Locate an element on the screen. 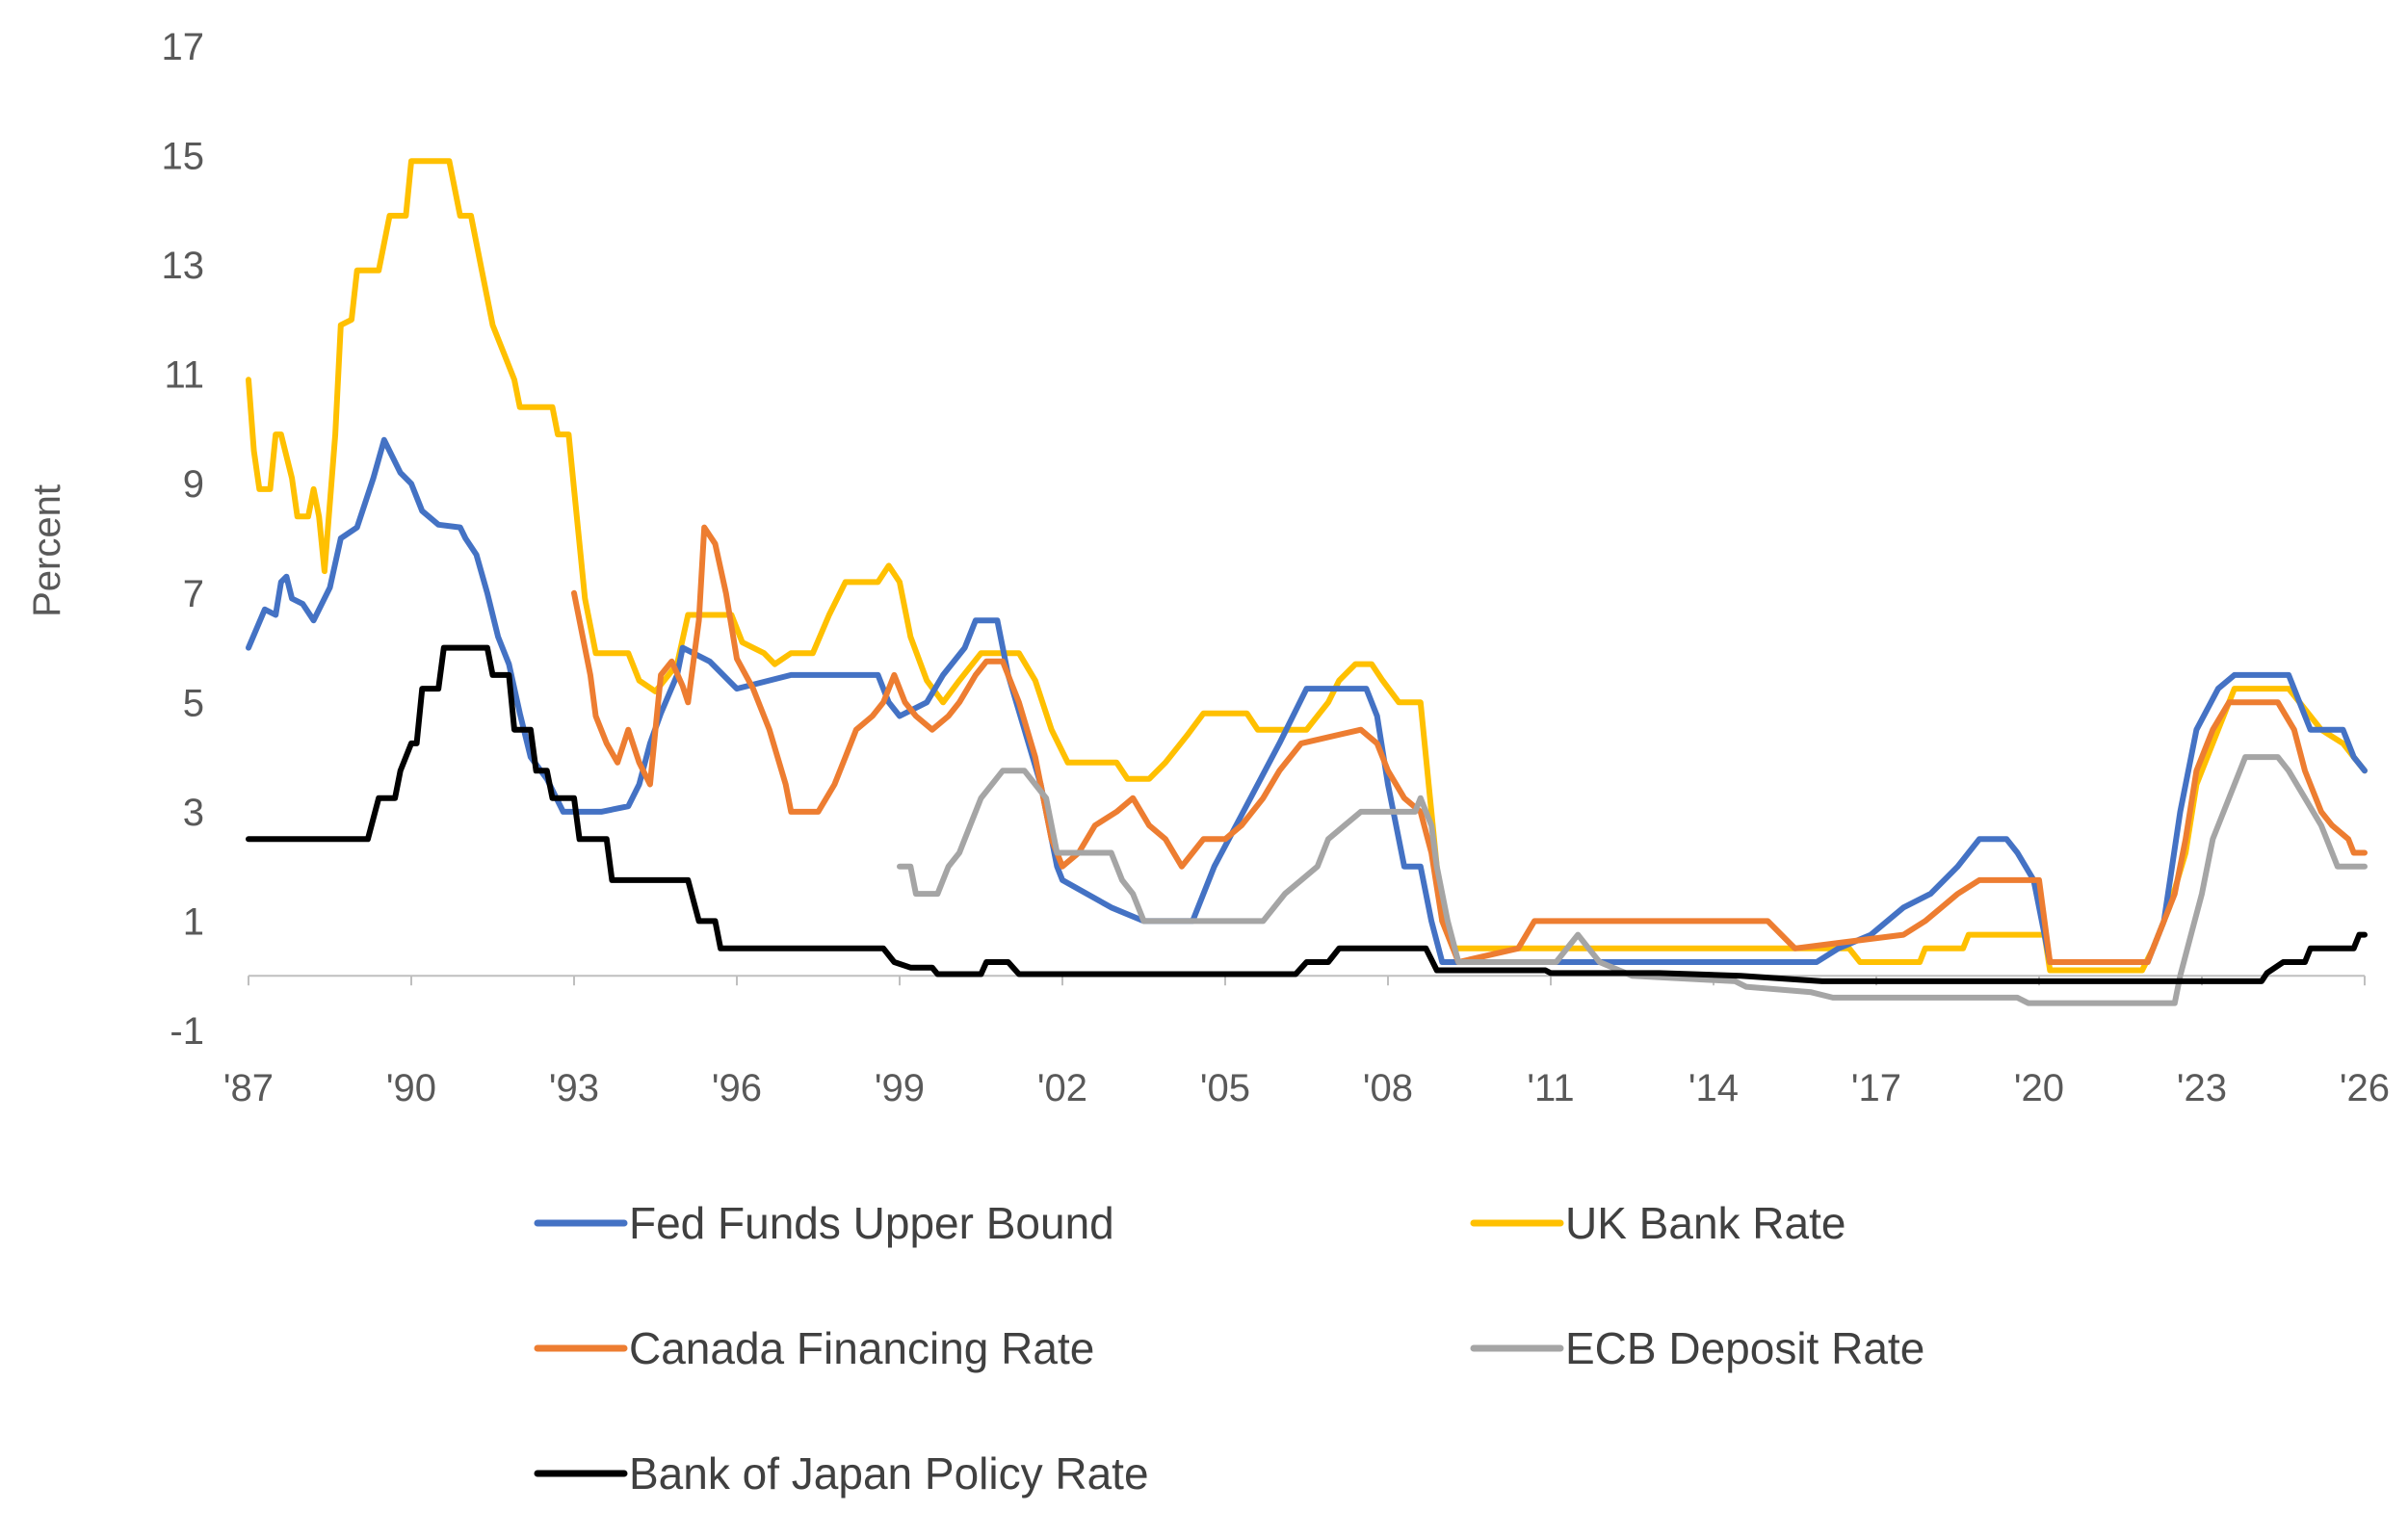 Image resolution: width=2408 pixels, height=1538 pixels. x-tick-label: '20 is located at coordinates (2039, 1088).